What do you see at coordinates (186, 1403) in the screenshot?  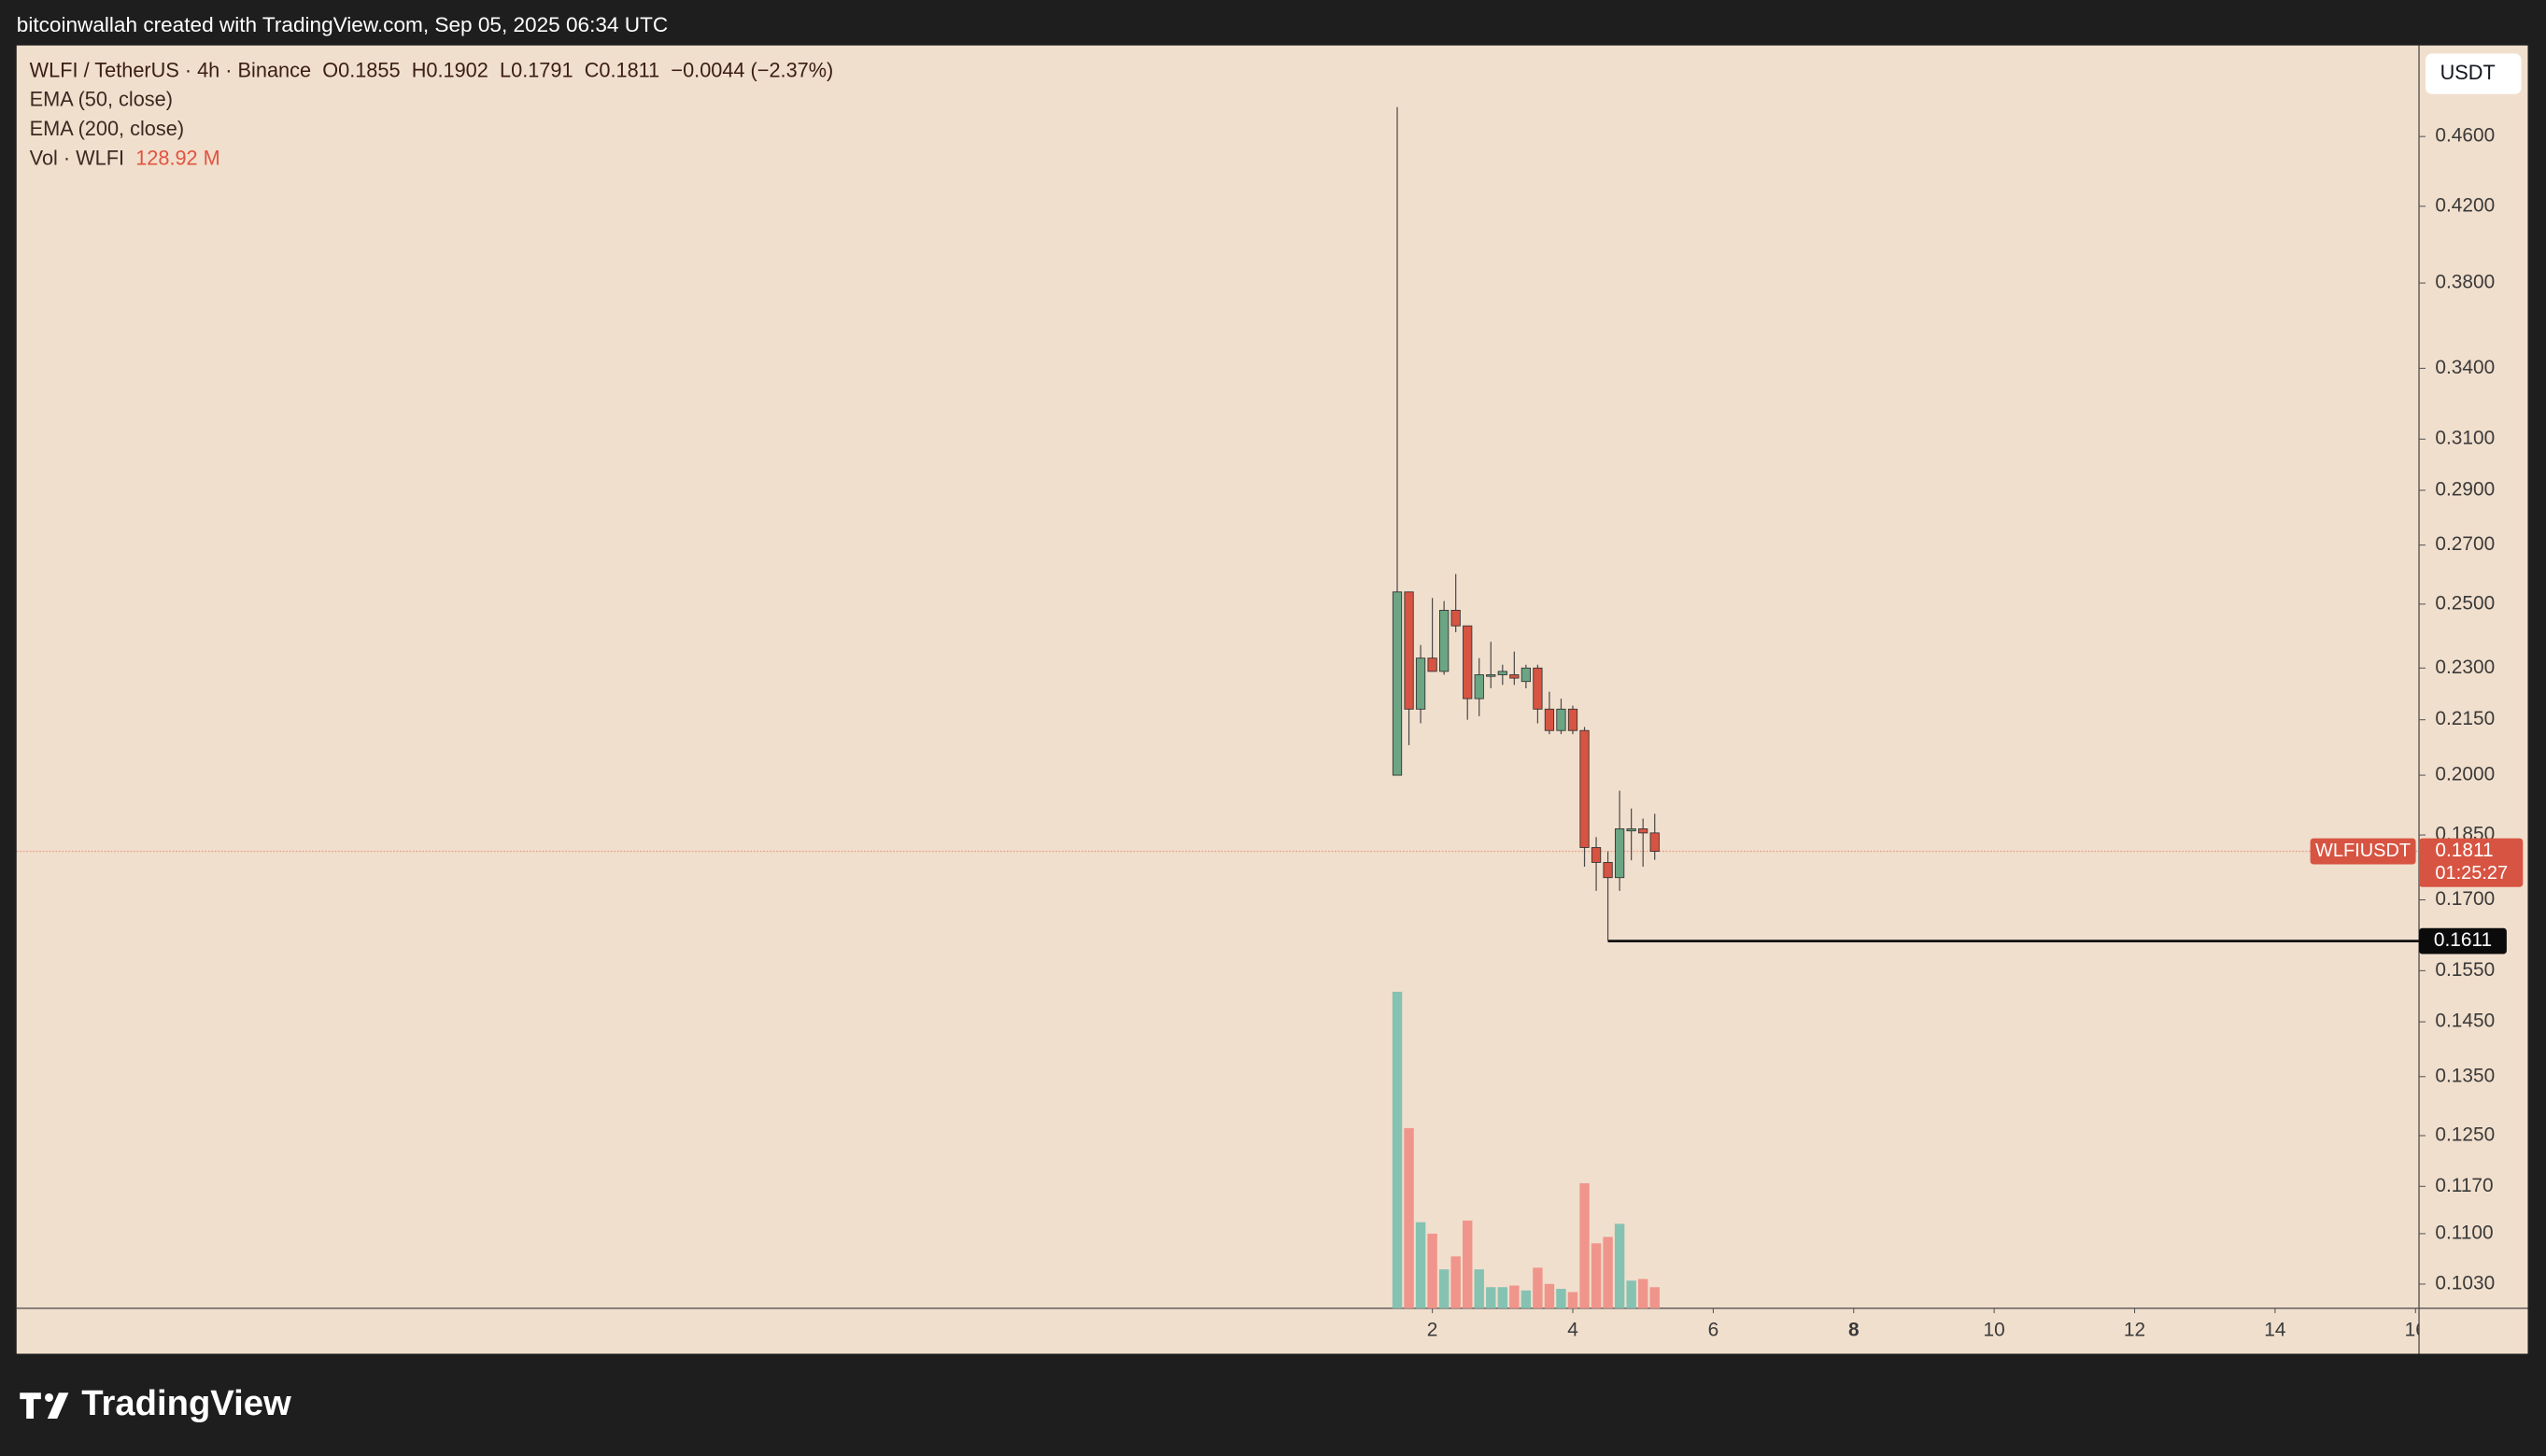 I see `footer-brand: TradingView` at bounding box center [186, 1403].